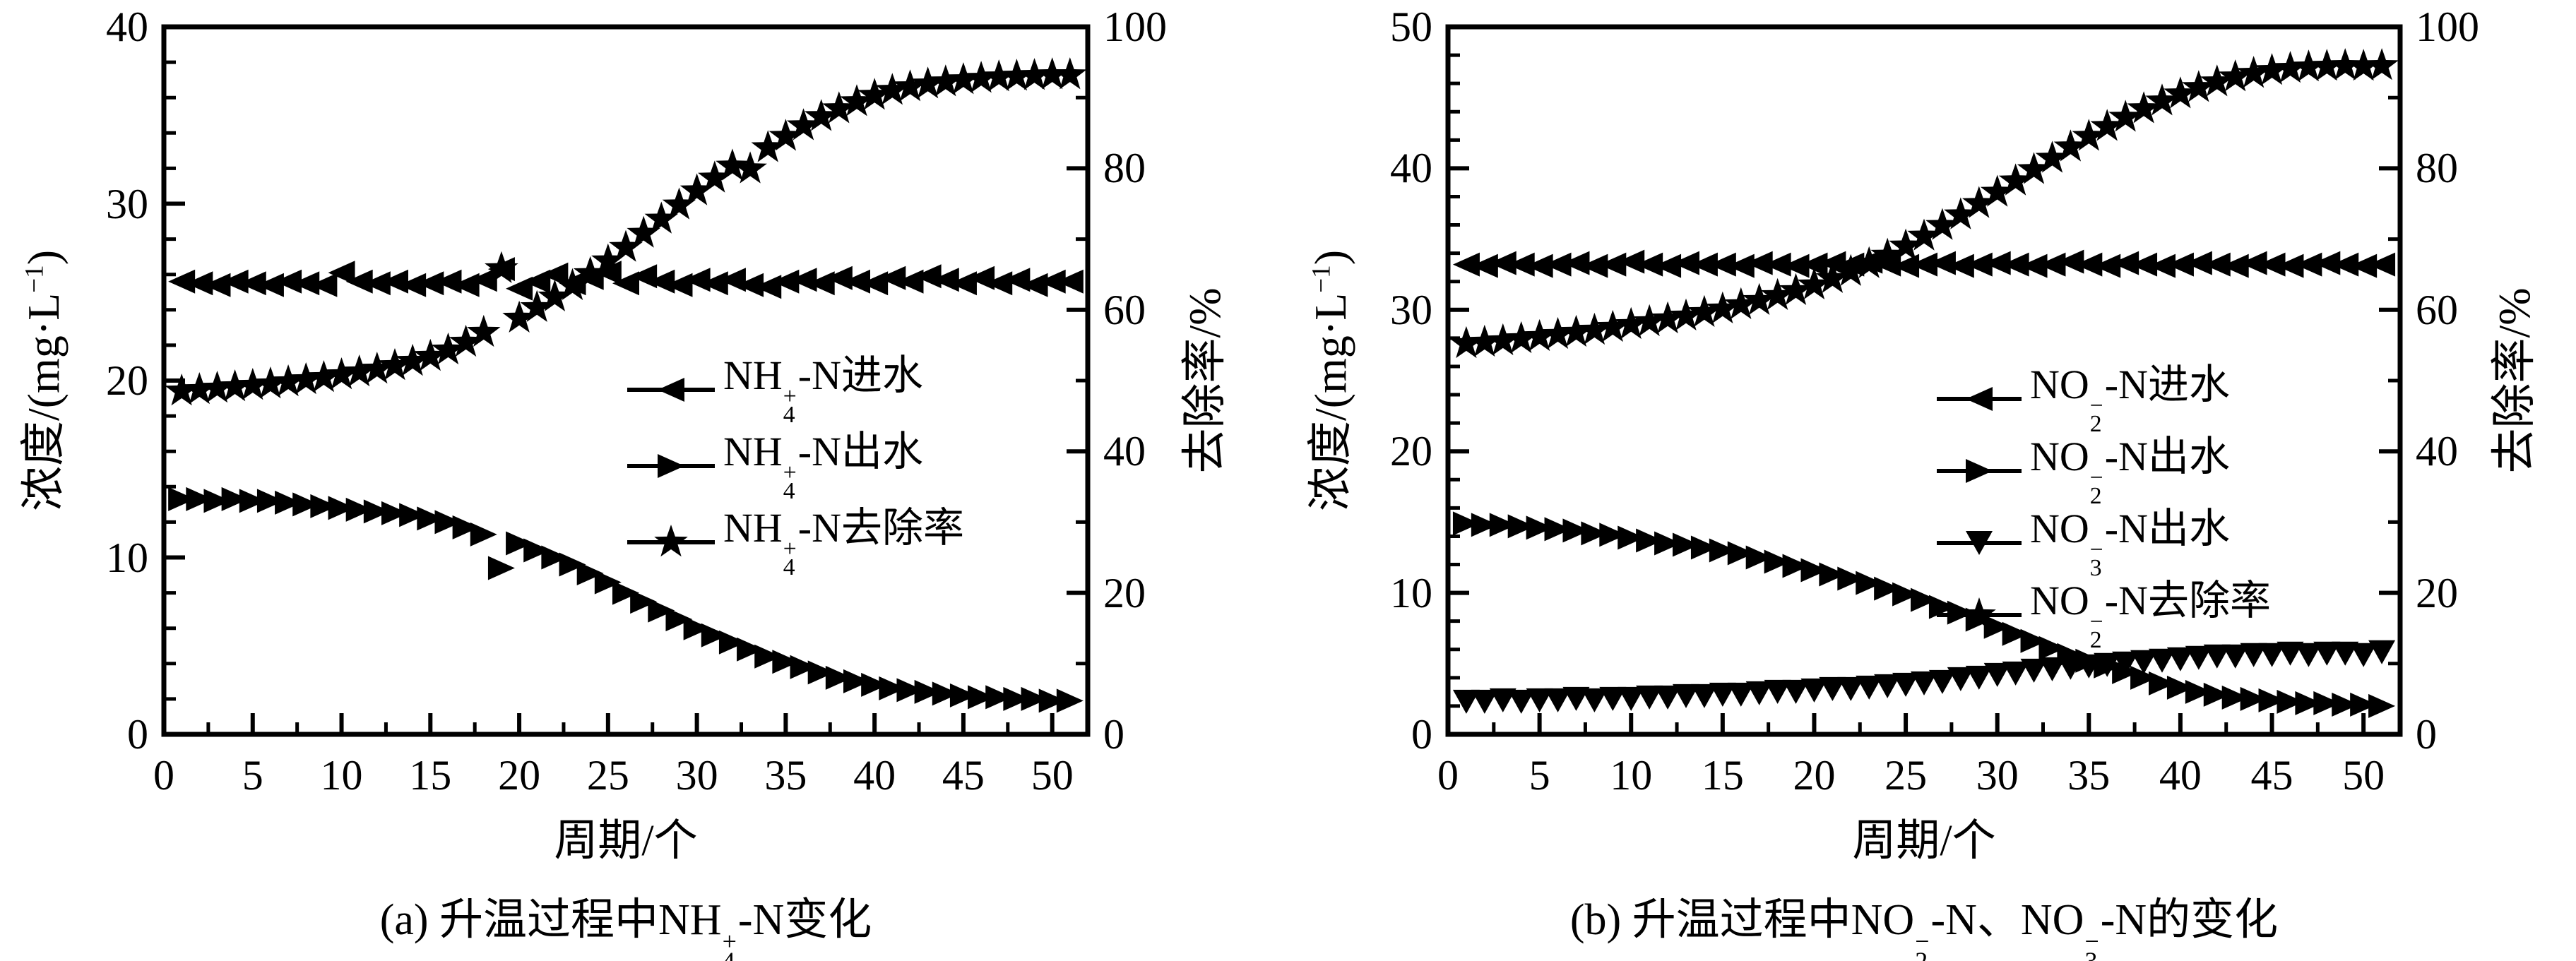 The image size is (2576, 961). Describe the element at coordinates (1906, 775) in the screenshot. I see `b-x-tick-25: 25` at that location.